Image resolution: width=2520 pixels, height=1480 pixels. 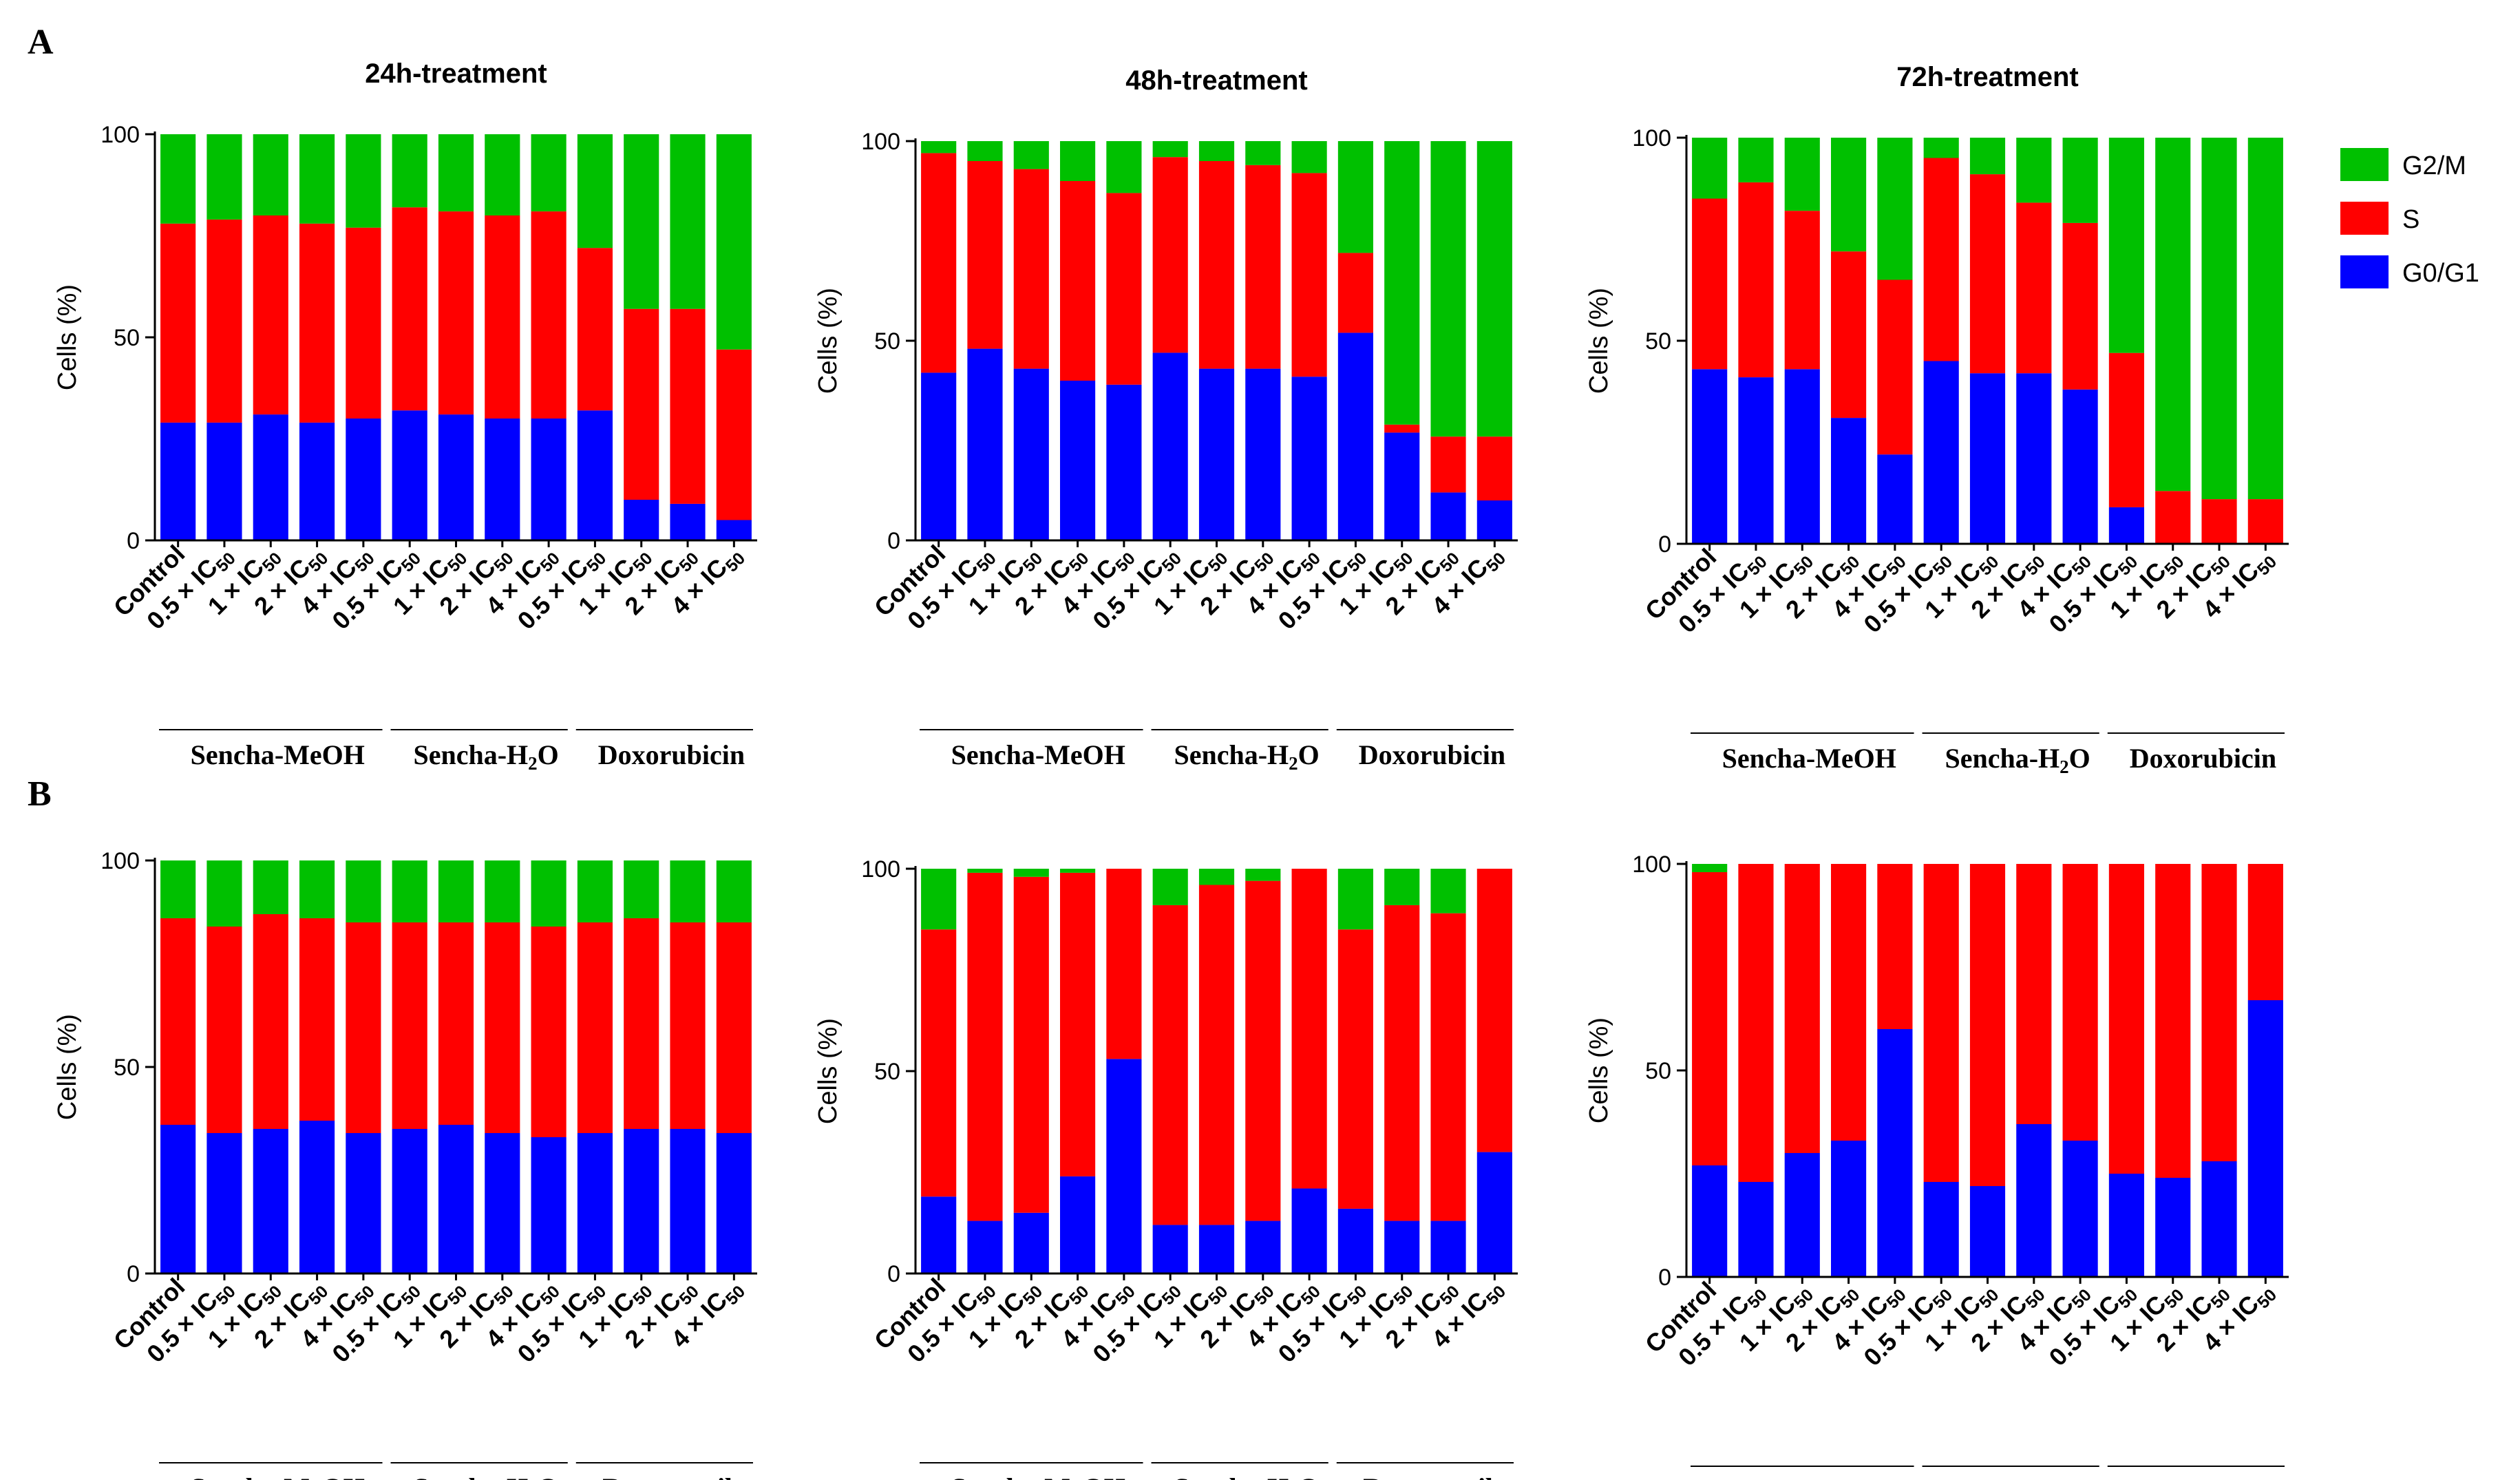 What do you see at coordinates (2364, 164) in the screenshot?
I see `legend-swatch-g2-m` at bounding box center [2364, 164].